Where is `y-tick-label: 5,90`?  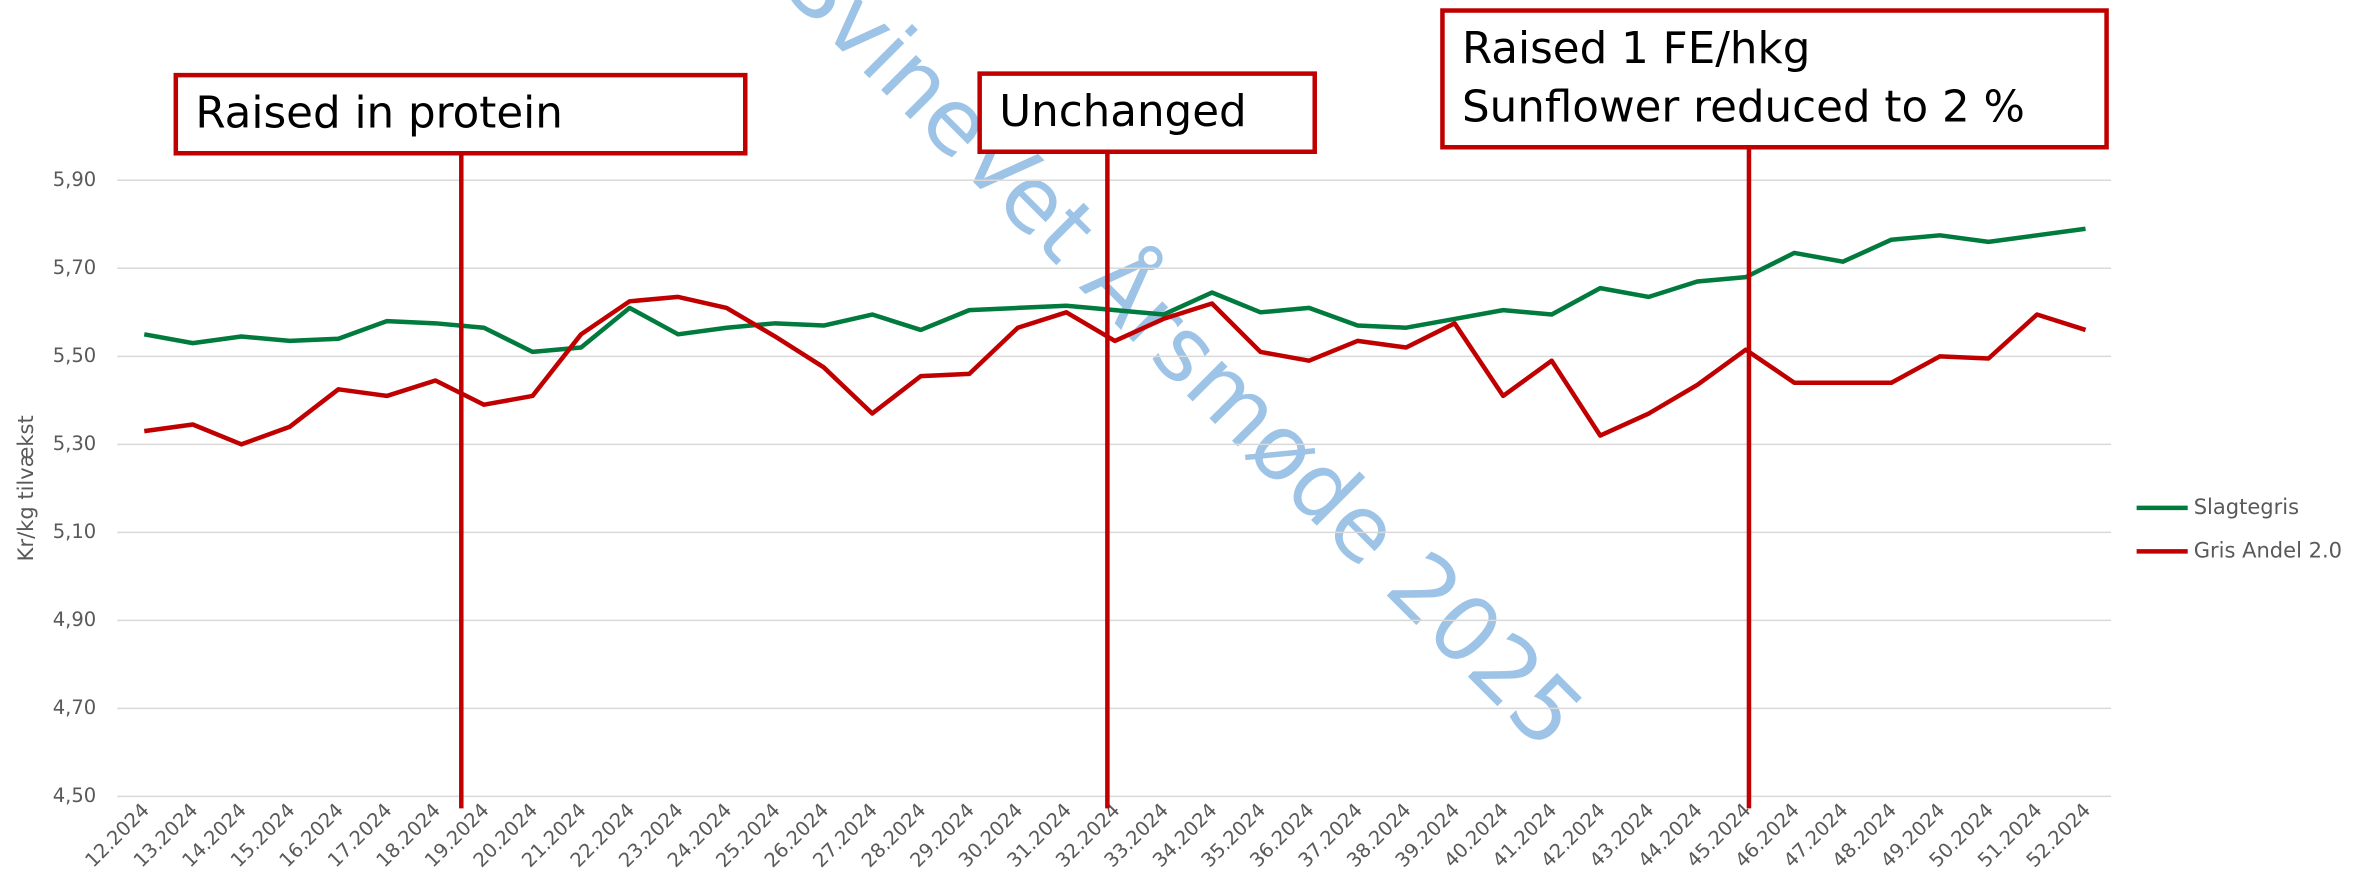
y-tick-label: 5,90 is located at coordinates (74, 179).